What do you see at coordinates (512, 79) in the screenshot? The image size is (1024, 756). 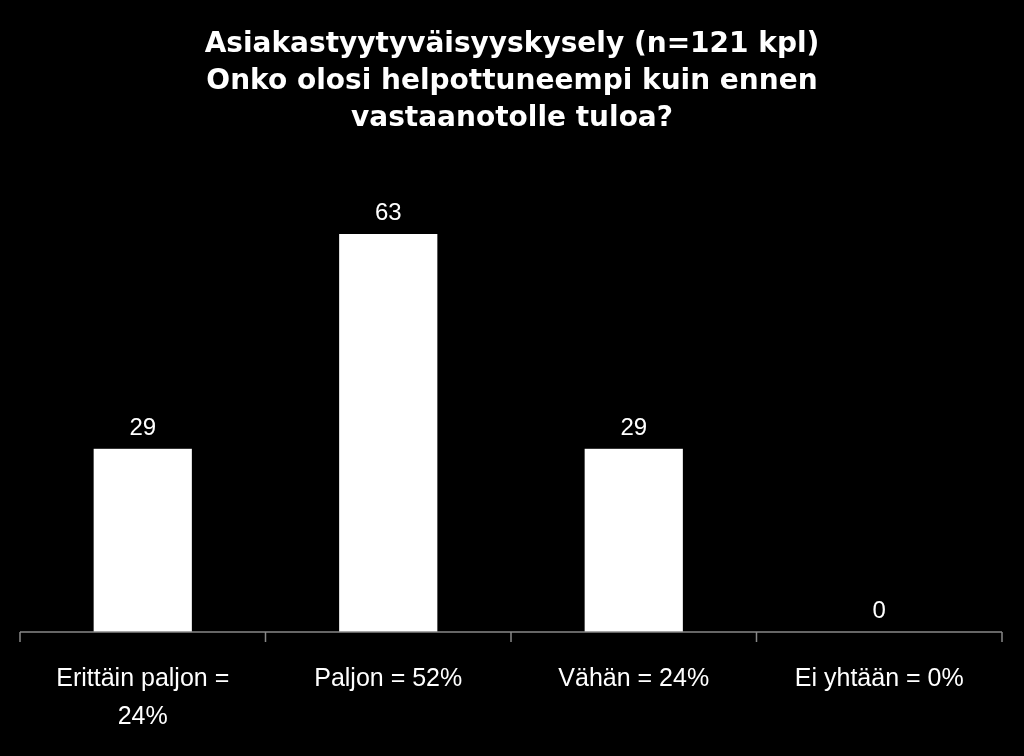 I see `chart-title: Asiakastyytyväisyyskysely (n=121 kpl) Onko olosi helpottuneempi kuin ennen vastaanotolle tuloa?` at bounding box center [512, 79].